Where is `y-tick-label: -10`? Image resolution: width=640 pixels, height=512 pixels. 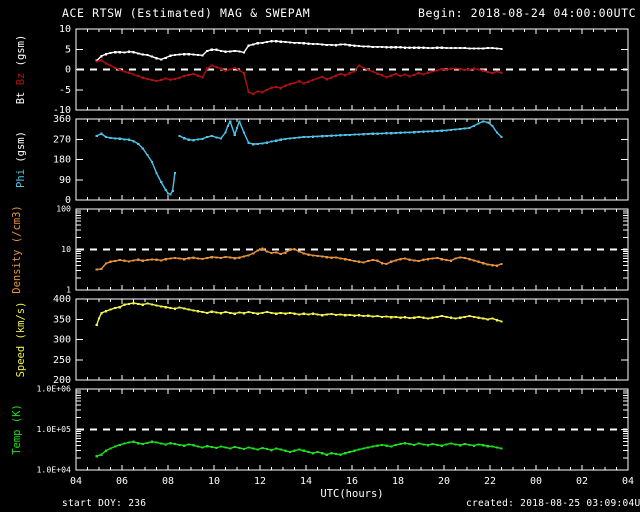 y-tick-label: -10 is located at coordinates (62, 110).